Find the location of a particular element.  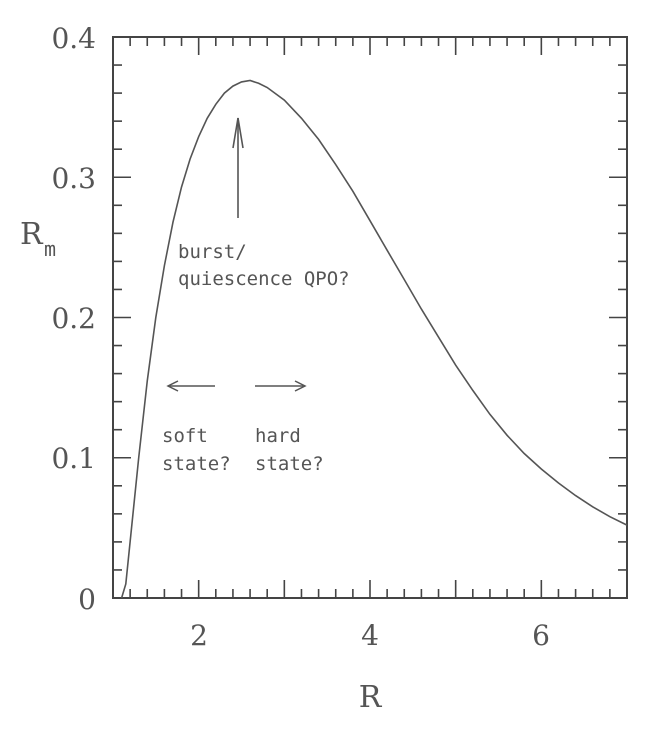

x-tick-label: 6 is located at coordinates (541, 635).